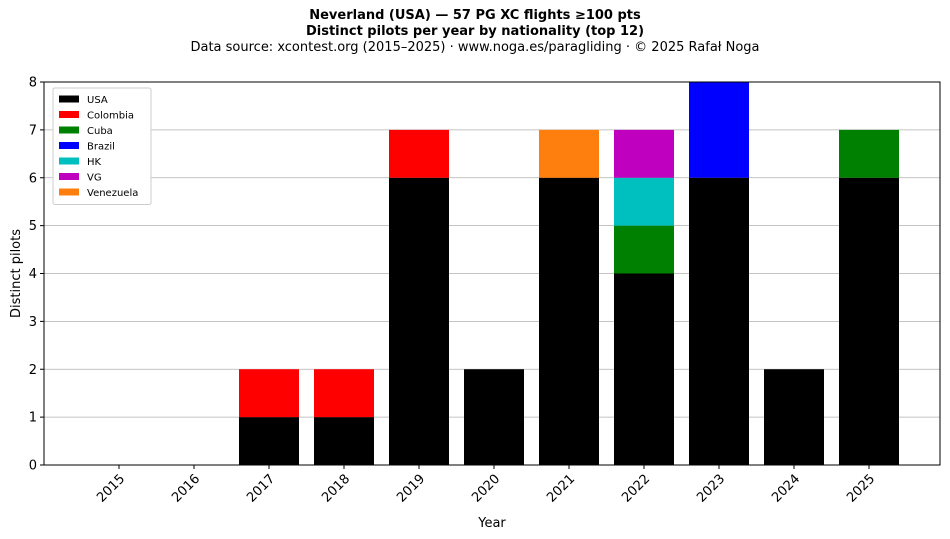 The image size is (950, 539). What do you see at coordinates (719, 321) in the screenshot?
I see `bar-usa-2023` at bounding box center [719, 321].